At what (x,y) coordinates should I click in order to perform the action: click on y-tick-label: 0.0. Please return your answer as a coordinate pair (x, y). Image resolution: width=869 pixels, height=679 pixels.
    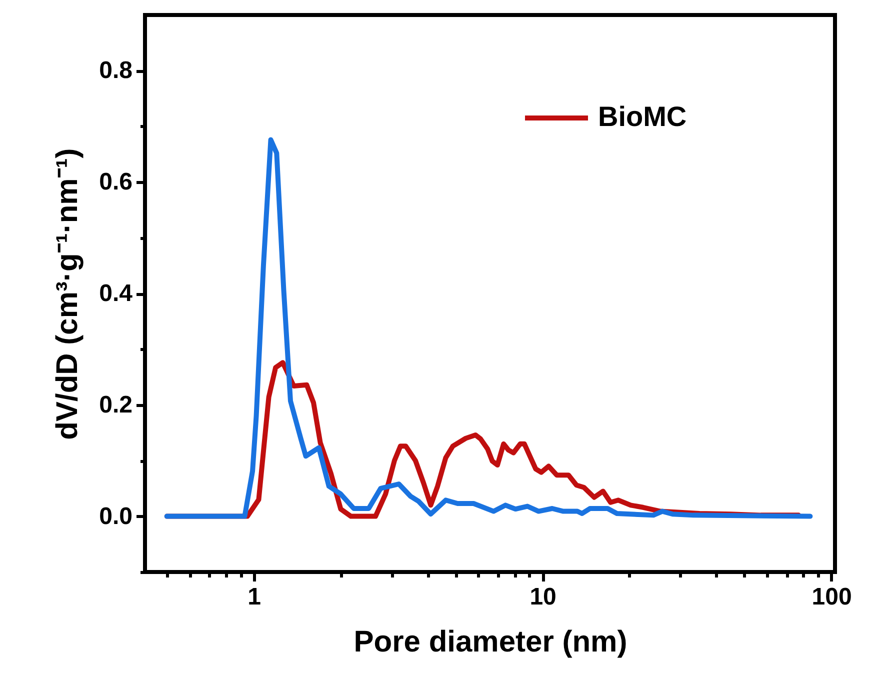
    Looking at the image, I should click on (115, 516).